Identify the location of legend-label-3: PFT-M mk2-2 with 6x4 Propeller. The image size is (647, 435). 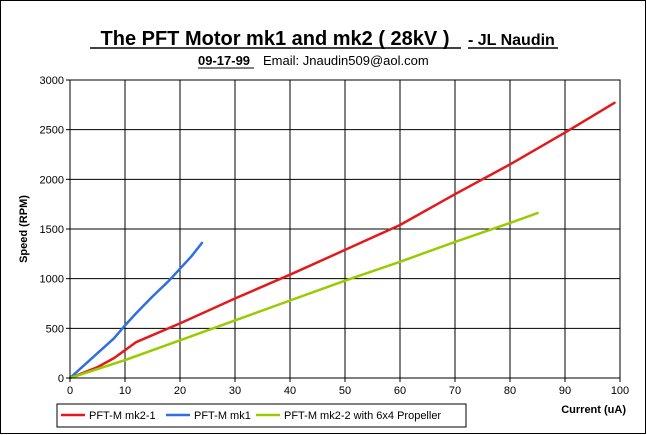
(362, 416).